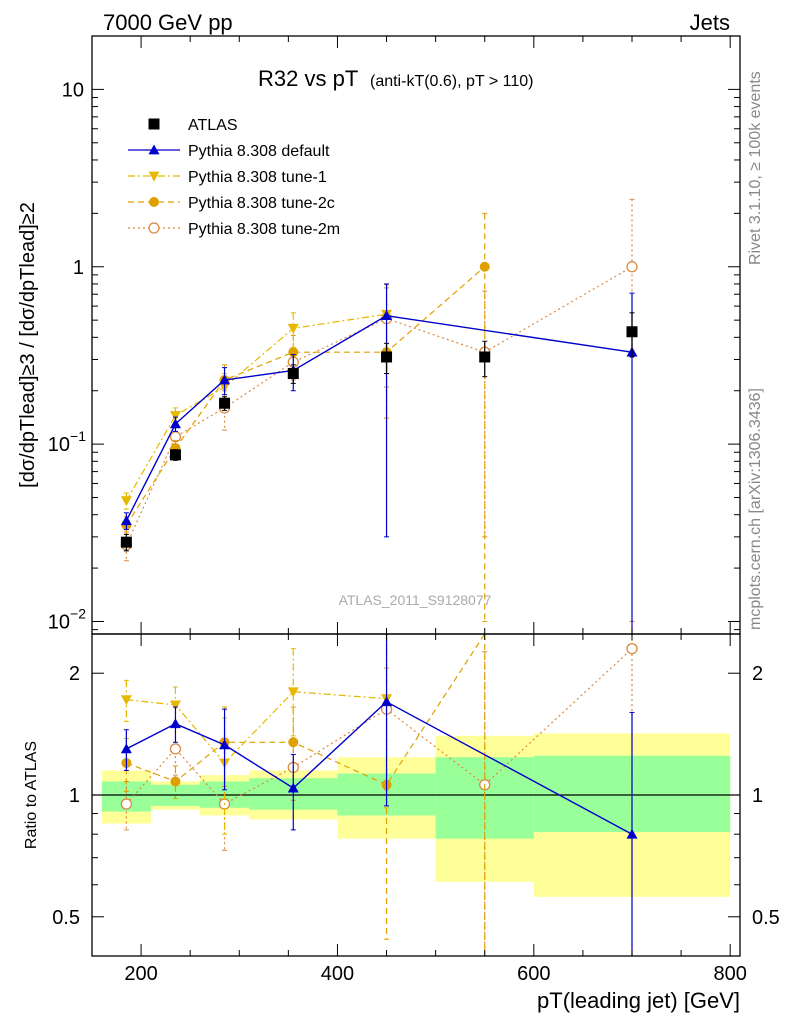 This screenshot has height=1024, width=786. Describe the element at coordinates (257, 177) in the screenshot. I see `legend-label: Pythia 8.308 tune-1` at that location.